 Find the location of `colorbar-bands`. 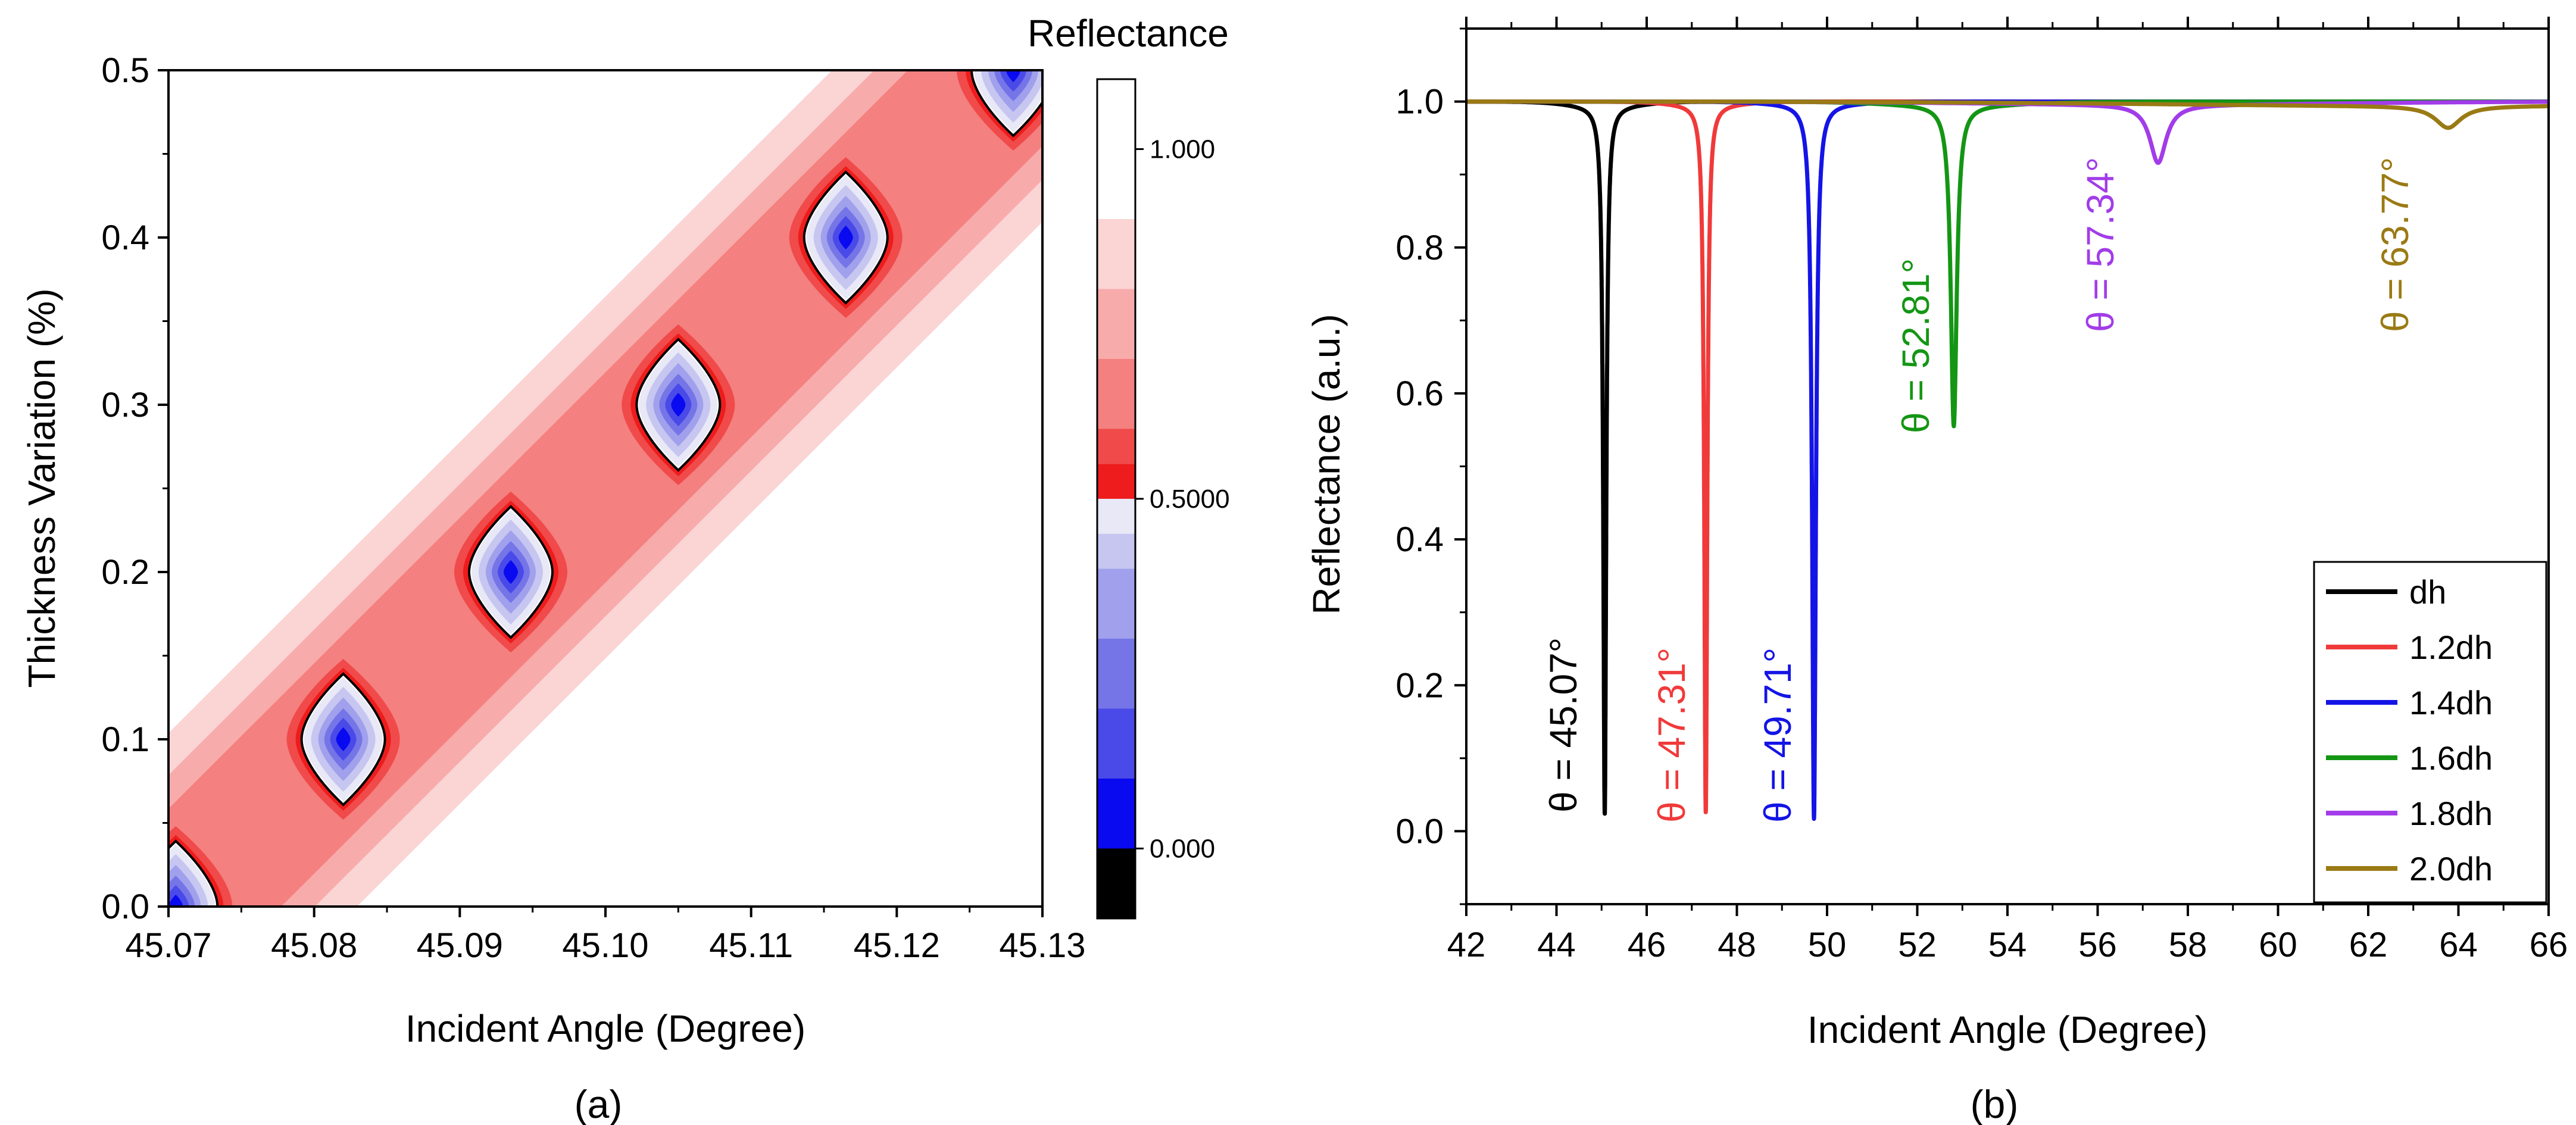

colorbar-bands is located at coordinates (1116, 498).